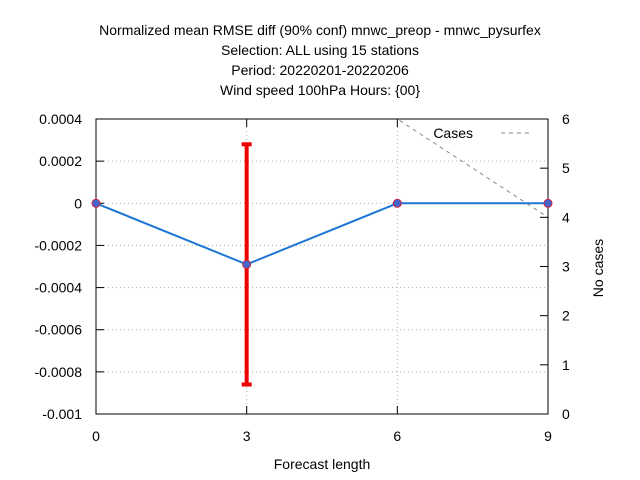 This screenshot has height=480, width=640. I want to click on title-line: Selection: ALL using 15 stations, so click(320, 50).